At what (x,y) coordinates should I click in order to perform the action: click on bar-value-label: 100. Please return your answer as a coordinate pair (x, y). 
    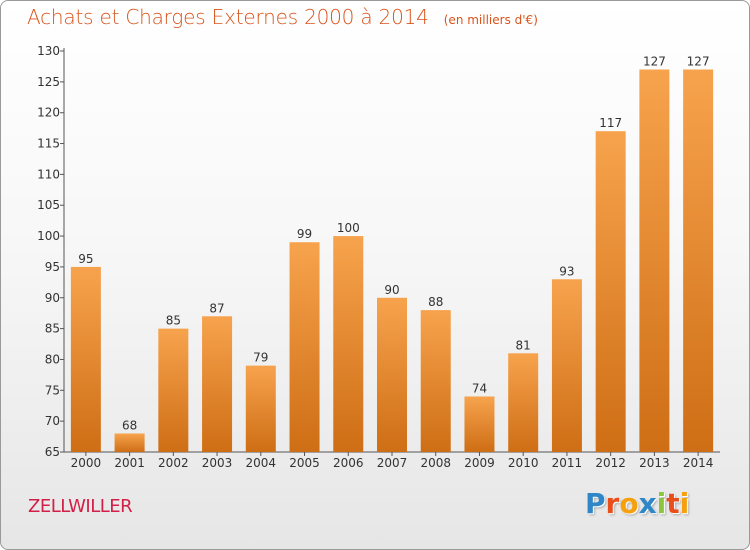
    Looking at the image, I should click on (348, 228).